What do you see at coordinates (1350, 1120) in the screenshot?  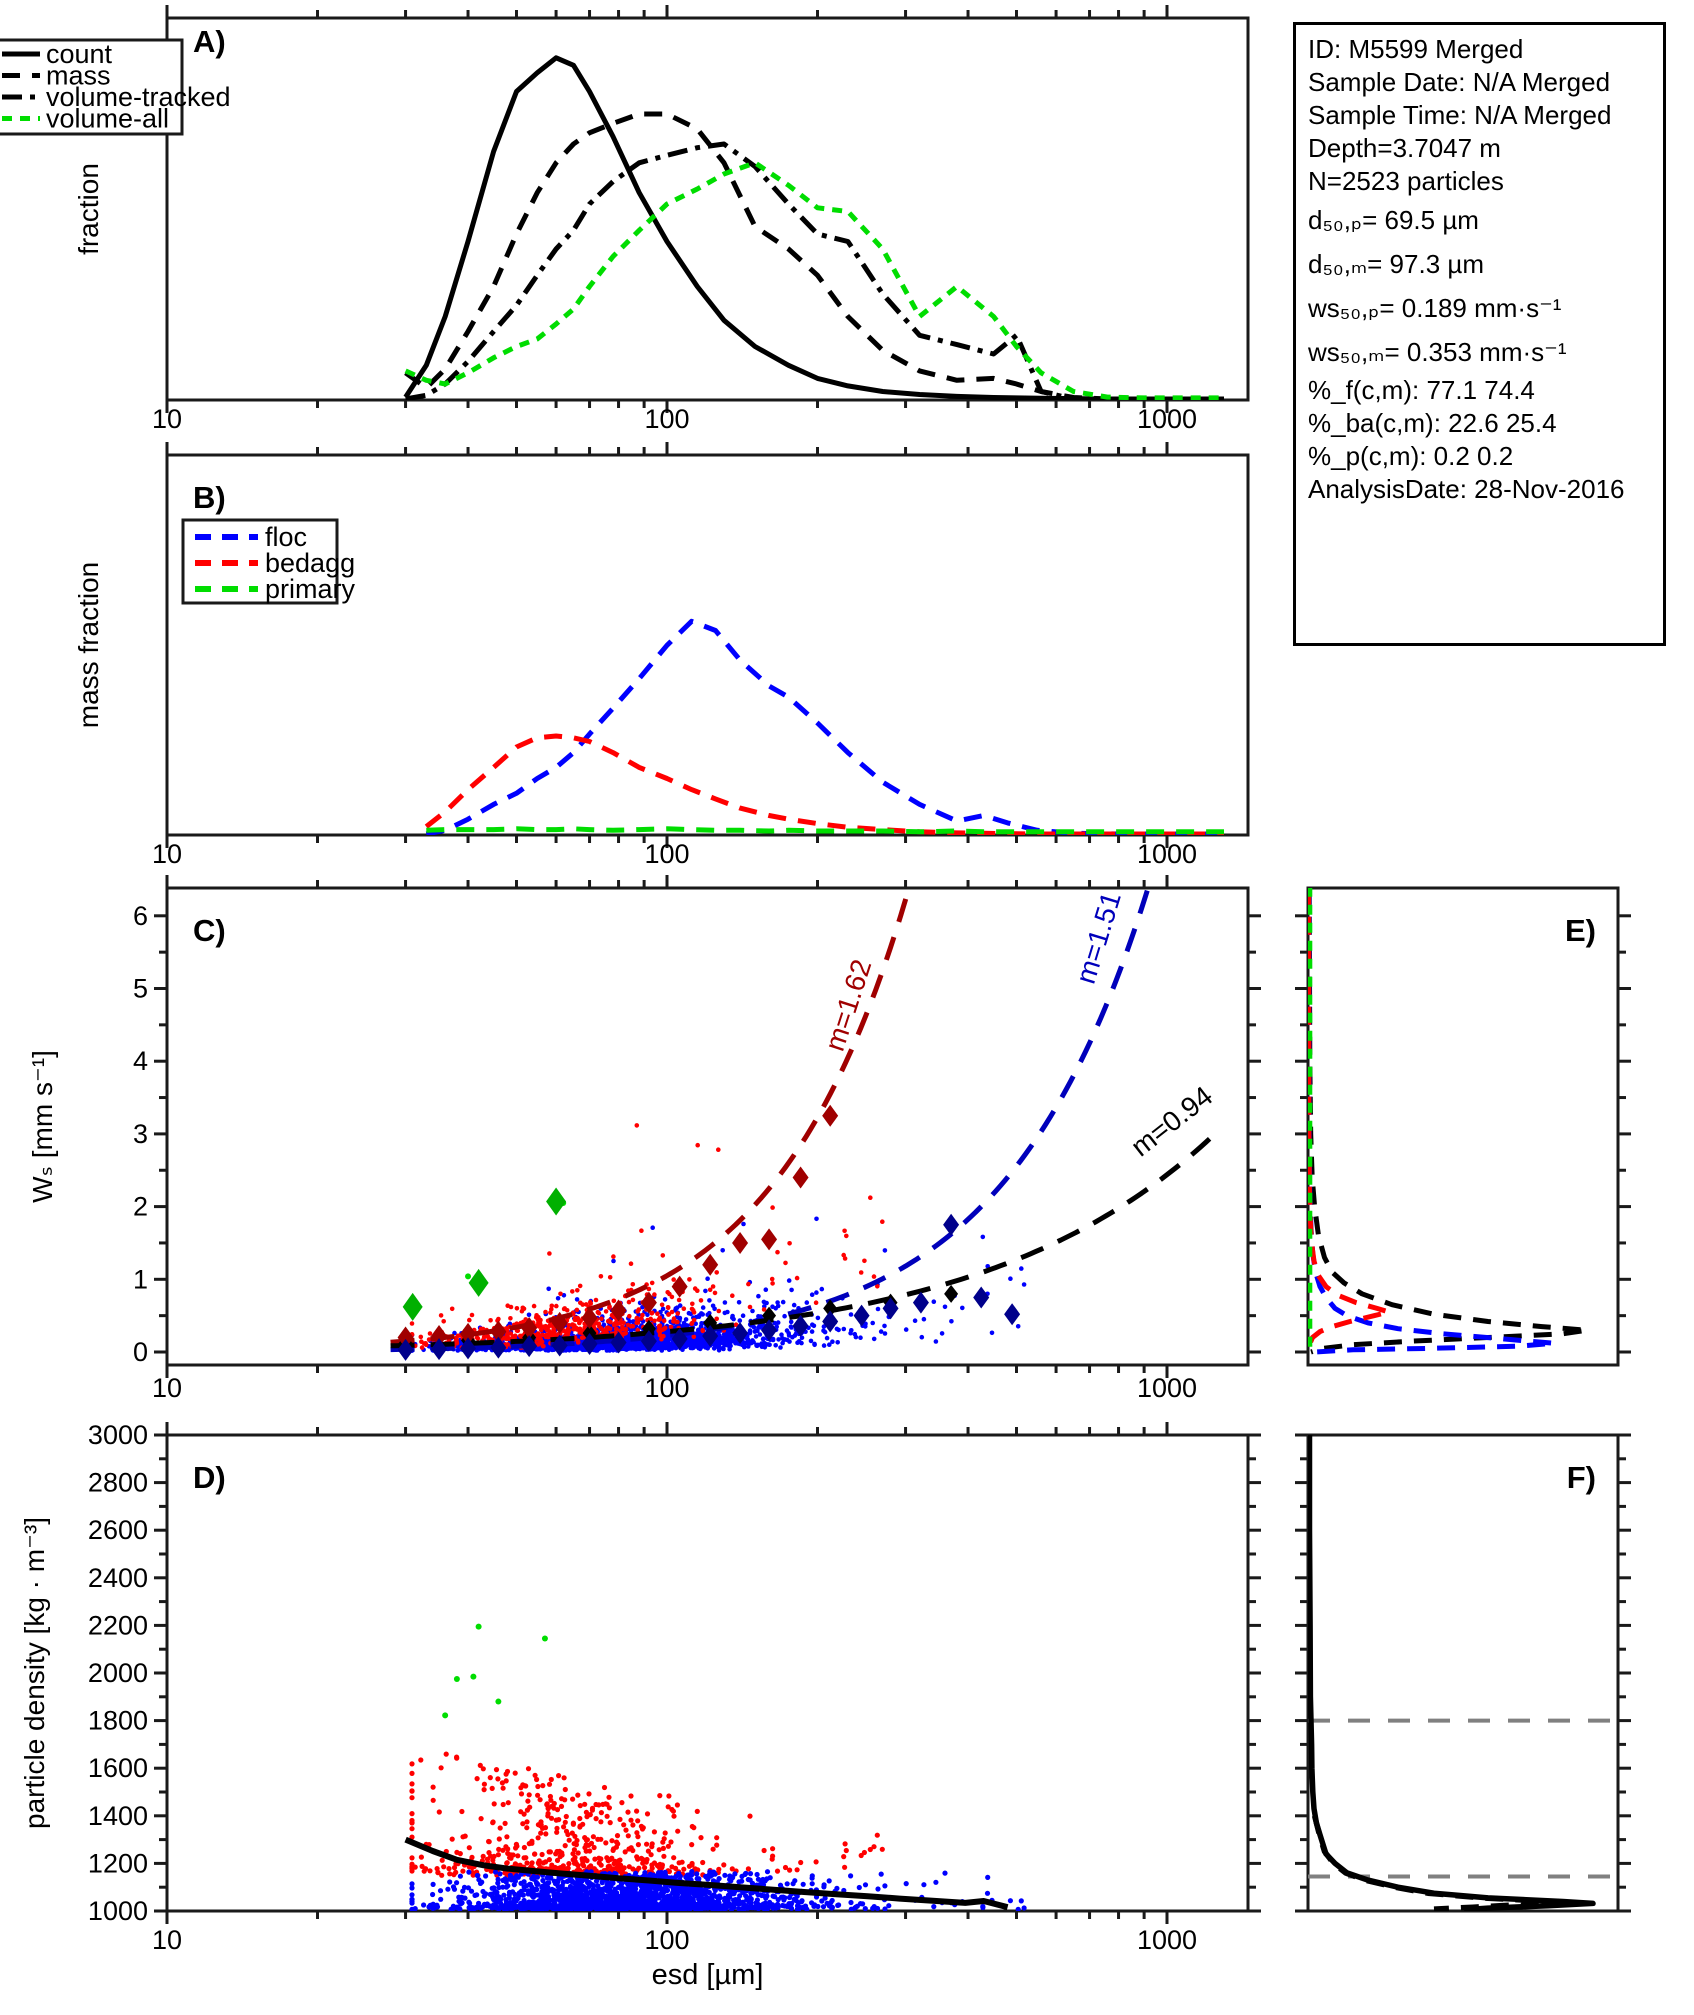 I see `e-curve-bedagg` at bounding box center [1350, 1120].